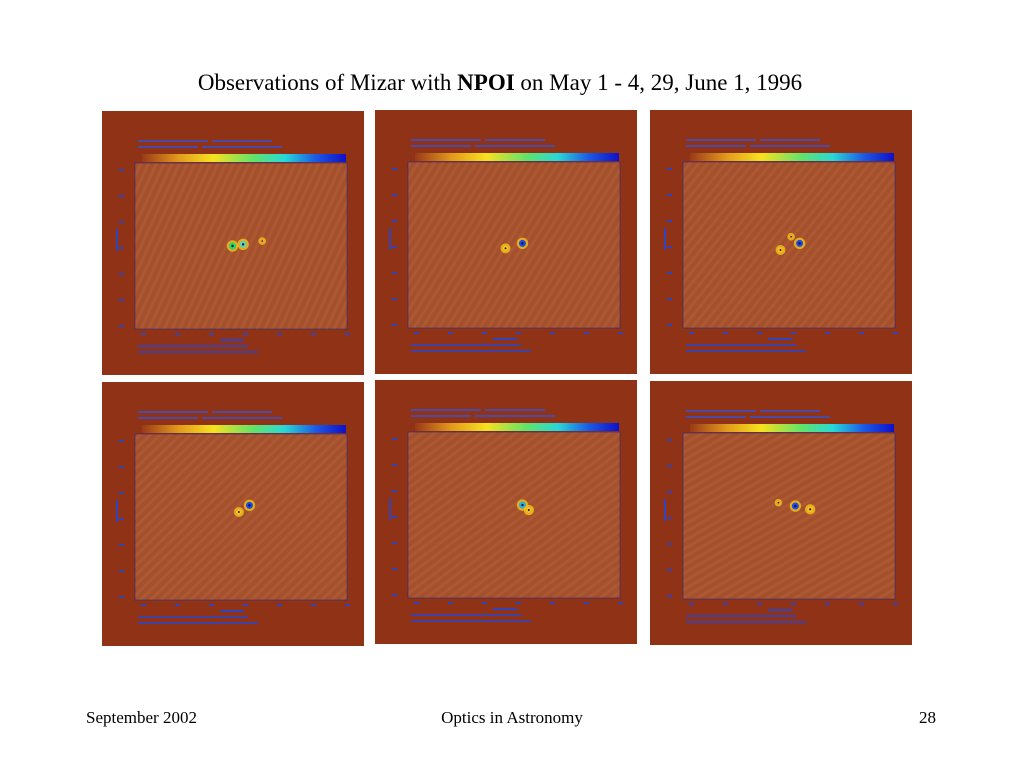  What do you see at coordinates (927, 717) in the screenshot?
I see `footer-page-number: 28` at bounding box center [927, 717].